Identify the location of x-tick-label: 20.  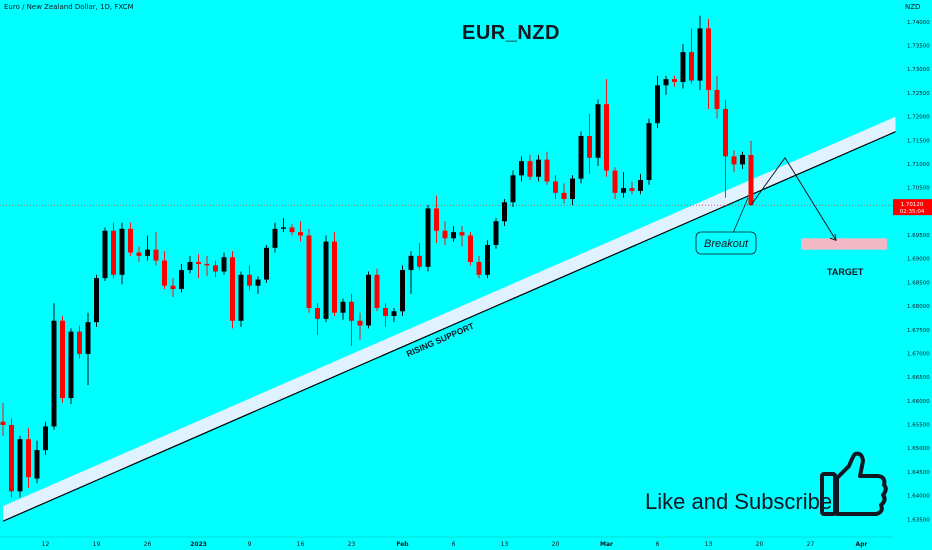
(556, 544).